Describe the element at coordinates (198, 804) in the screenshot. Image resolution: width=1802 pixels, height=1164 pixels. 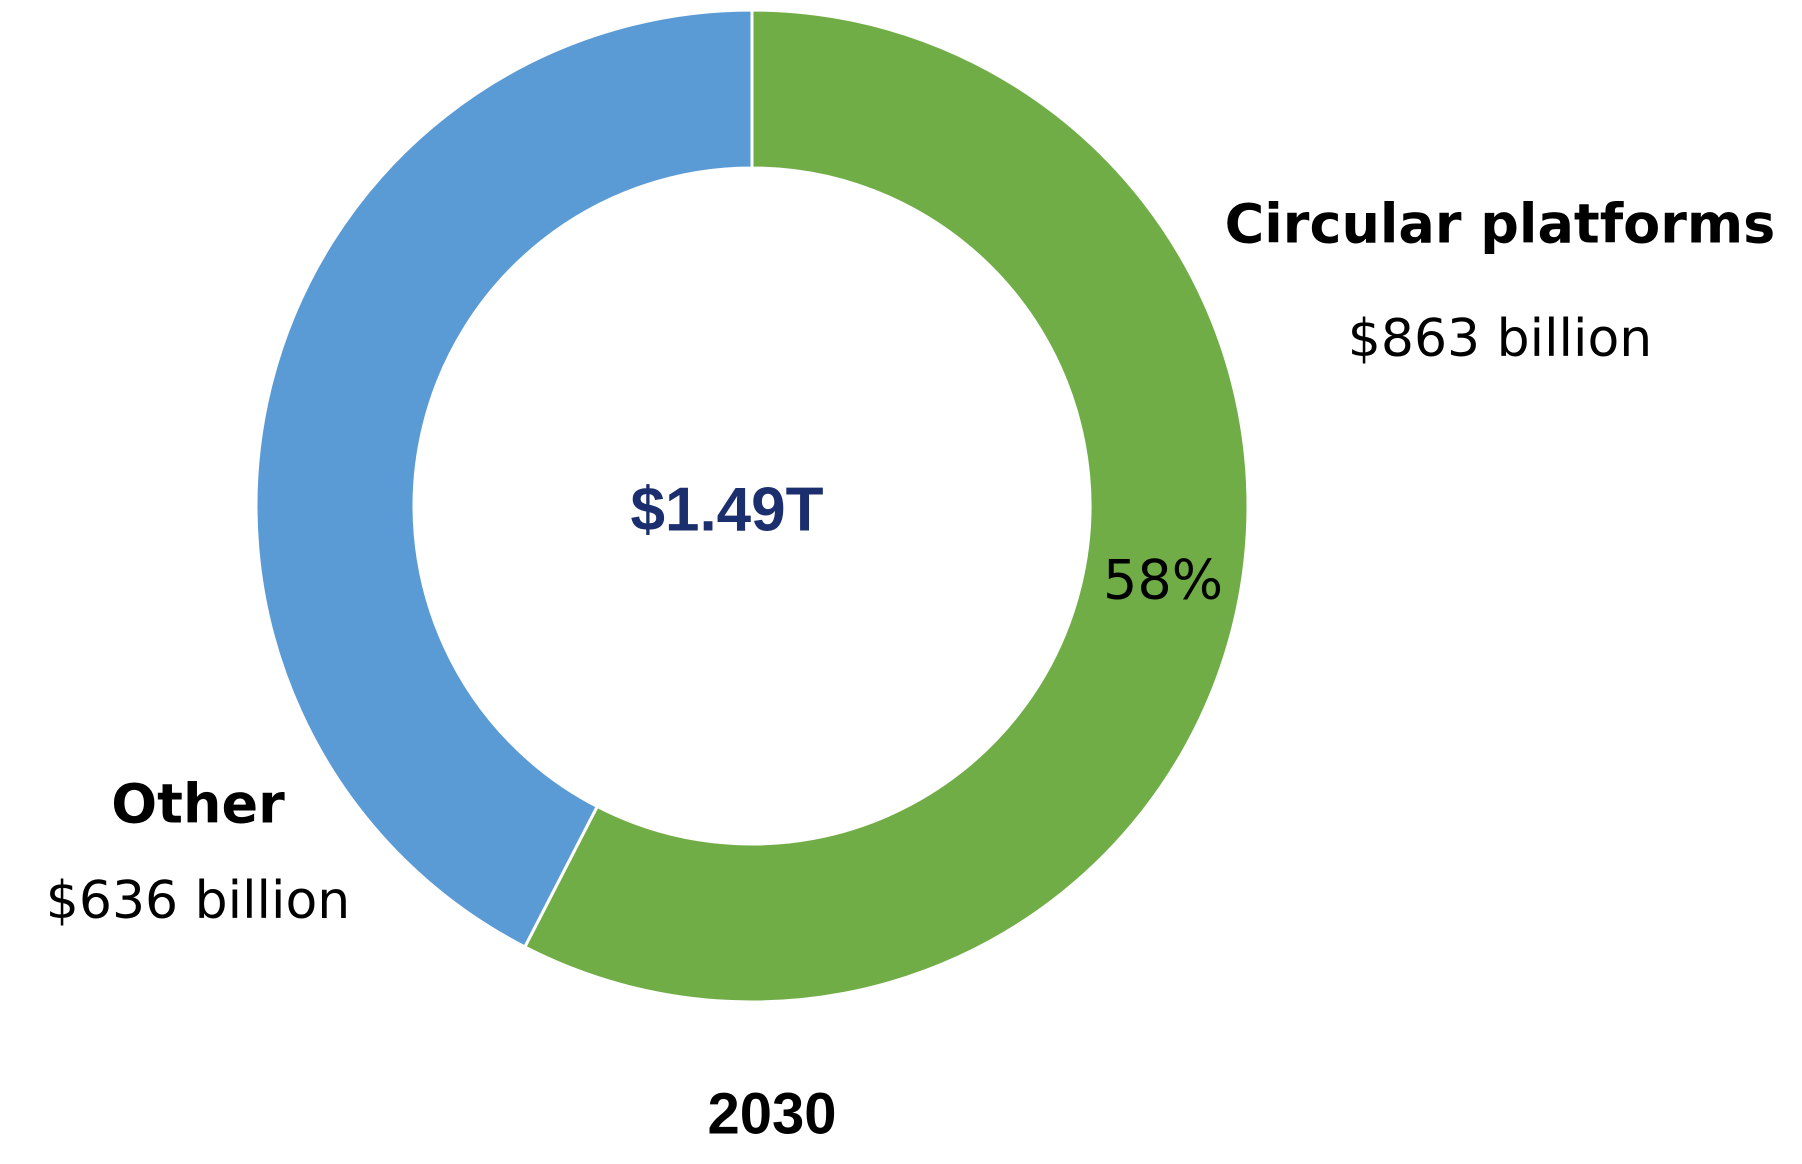
I see `category-label: Other` at that location.